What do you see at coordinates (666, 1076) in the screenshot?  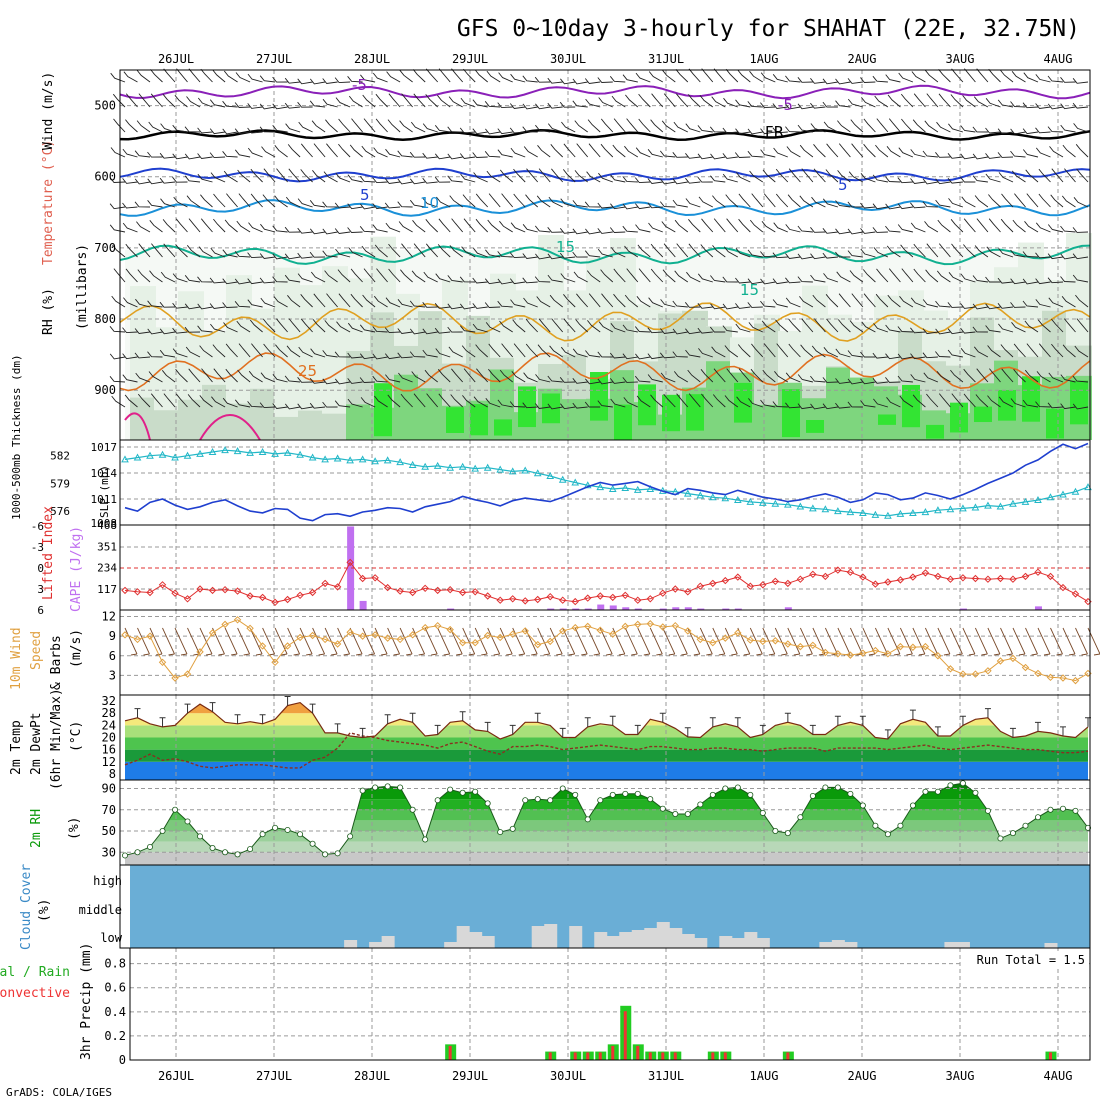 I see `date-bottom-5: 31JUL` at bounding box center [666, 1076].